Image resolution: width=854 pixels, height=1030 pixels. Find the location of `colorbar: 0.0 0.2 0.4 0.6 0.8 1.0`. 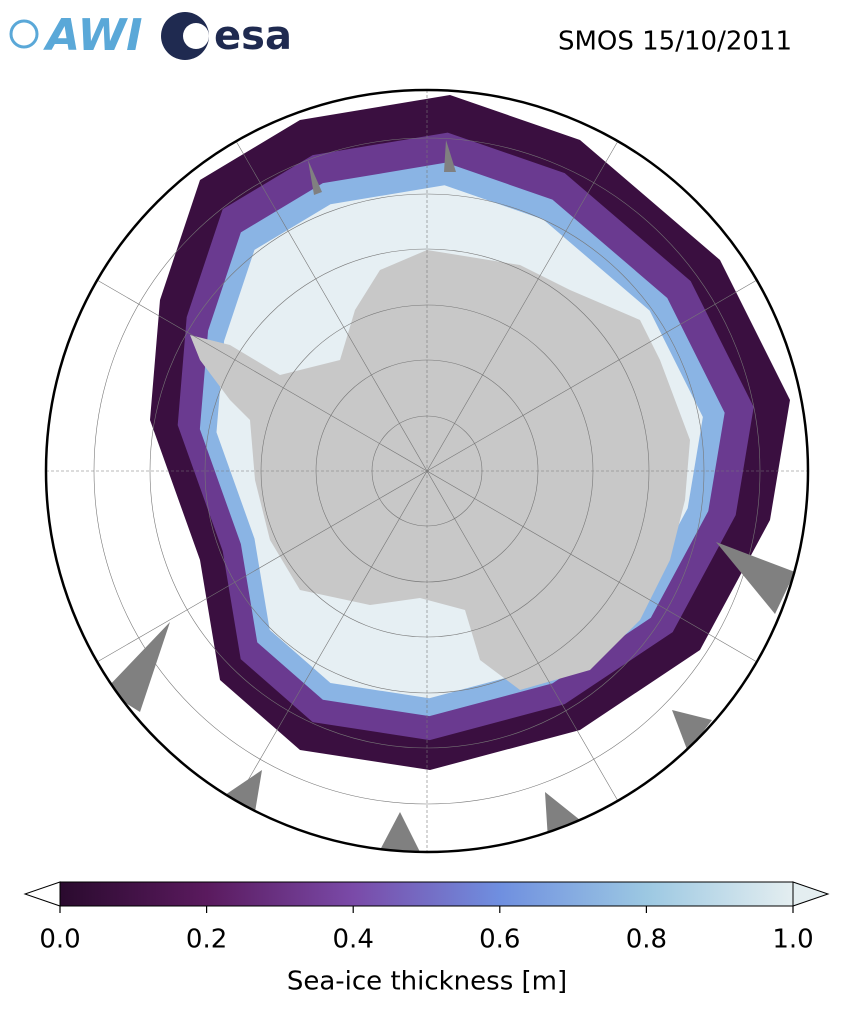

colorbar: 0.0 0.2 0.4 0.6 0.8 1.0 is located at coordinates (426, 918).